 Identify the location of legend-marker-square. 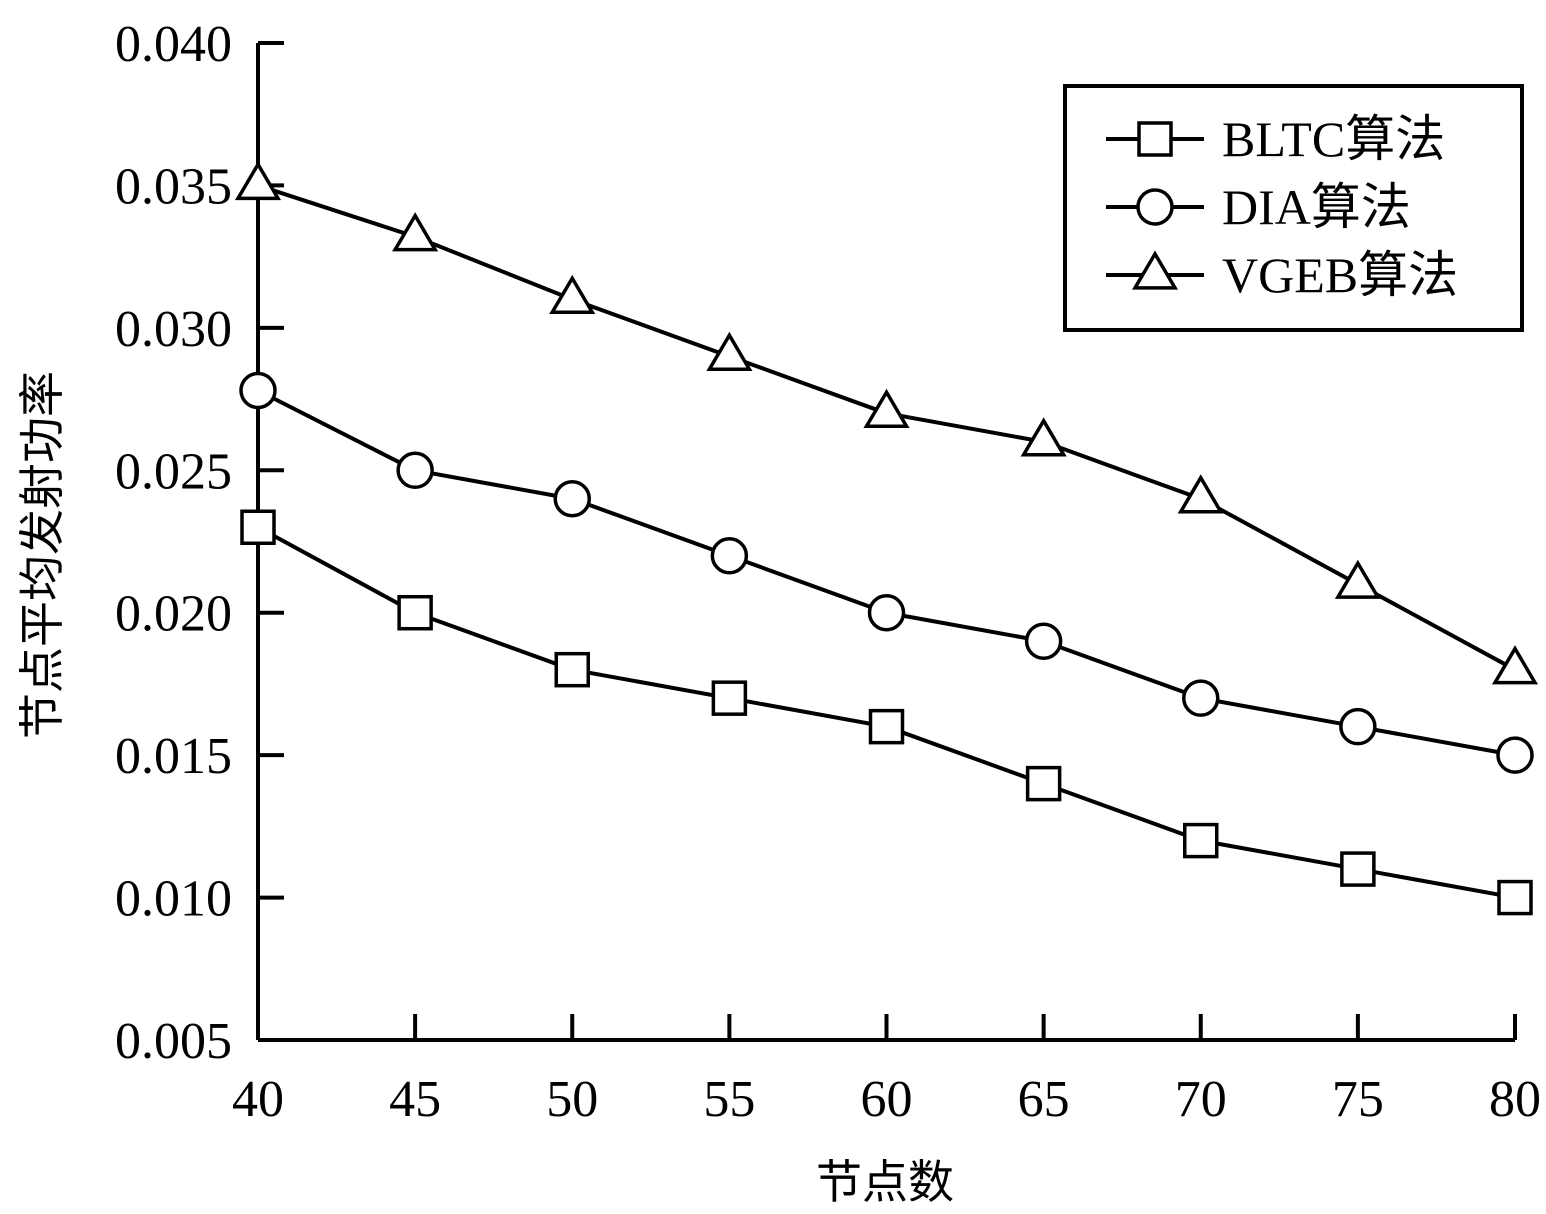
(1155, 139).